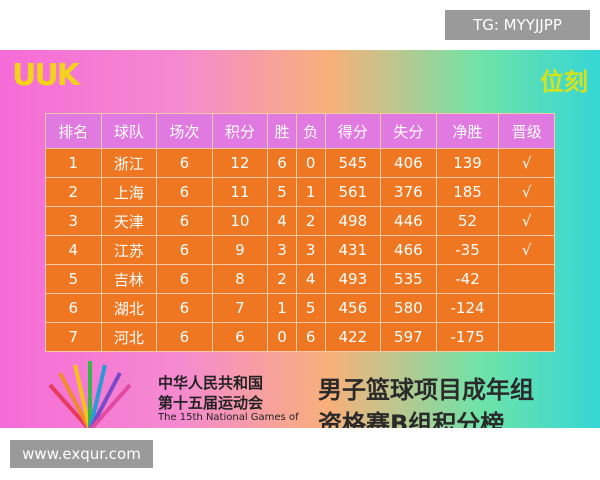  Describe the element at coordinates (240, 192) in the screenshot. I see `table-cell: 11` at that location.